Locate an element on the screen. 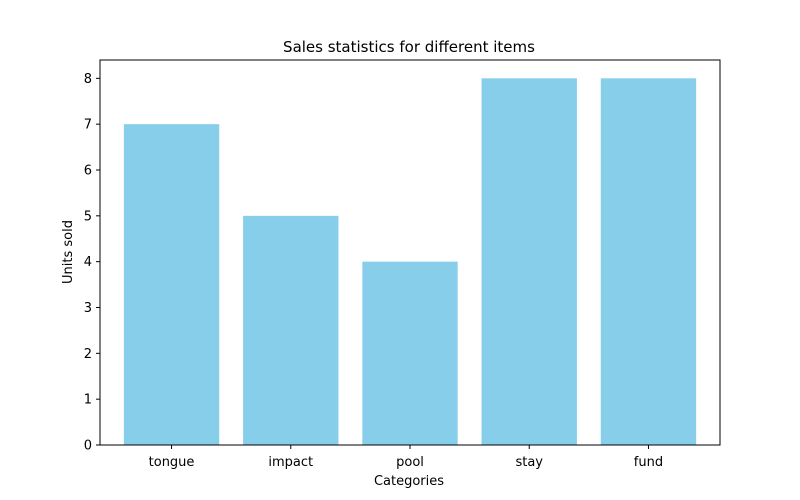 The width and height of the screenshot is (800, 500). y-tick-label: 6 is located at coordinates (88, 171).